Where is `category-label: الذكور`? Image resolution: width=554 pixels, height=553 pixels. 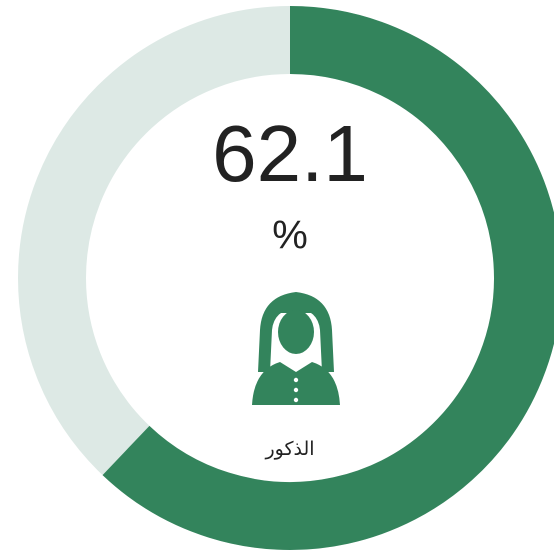 category-label: الذكور is located at coordinates (289, 449).